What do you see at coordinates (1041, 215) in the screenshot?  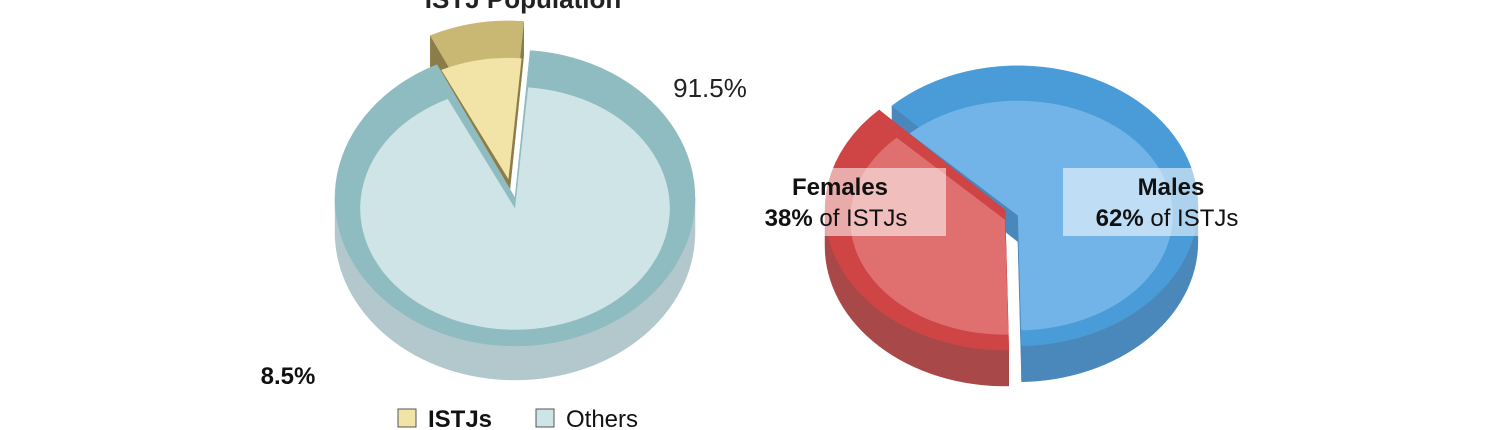 I see `pie-top-males` at bounding box center [1041, 215].